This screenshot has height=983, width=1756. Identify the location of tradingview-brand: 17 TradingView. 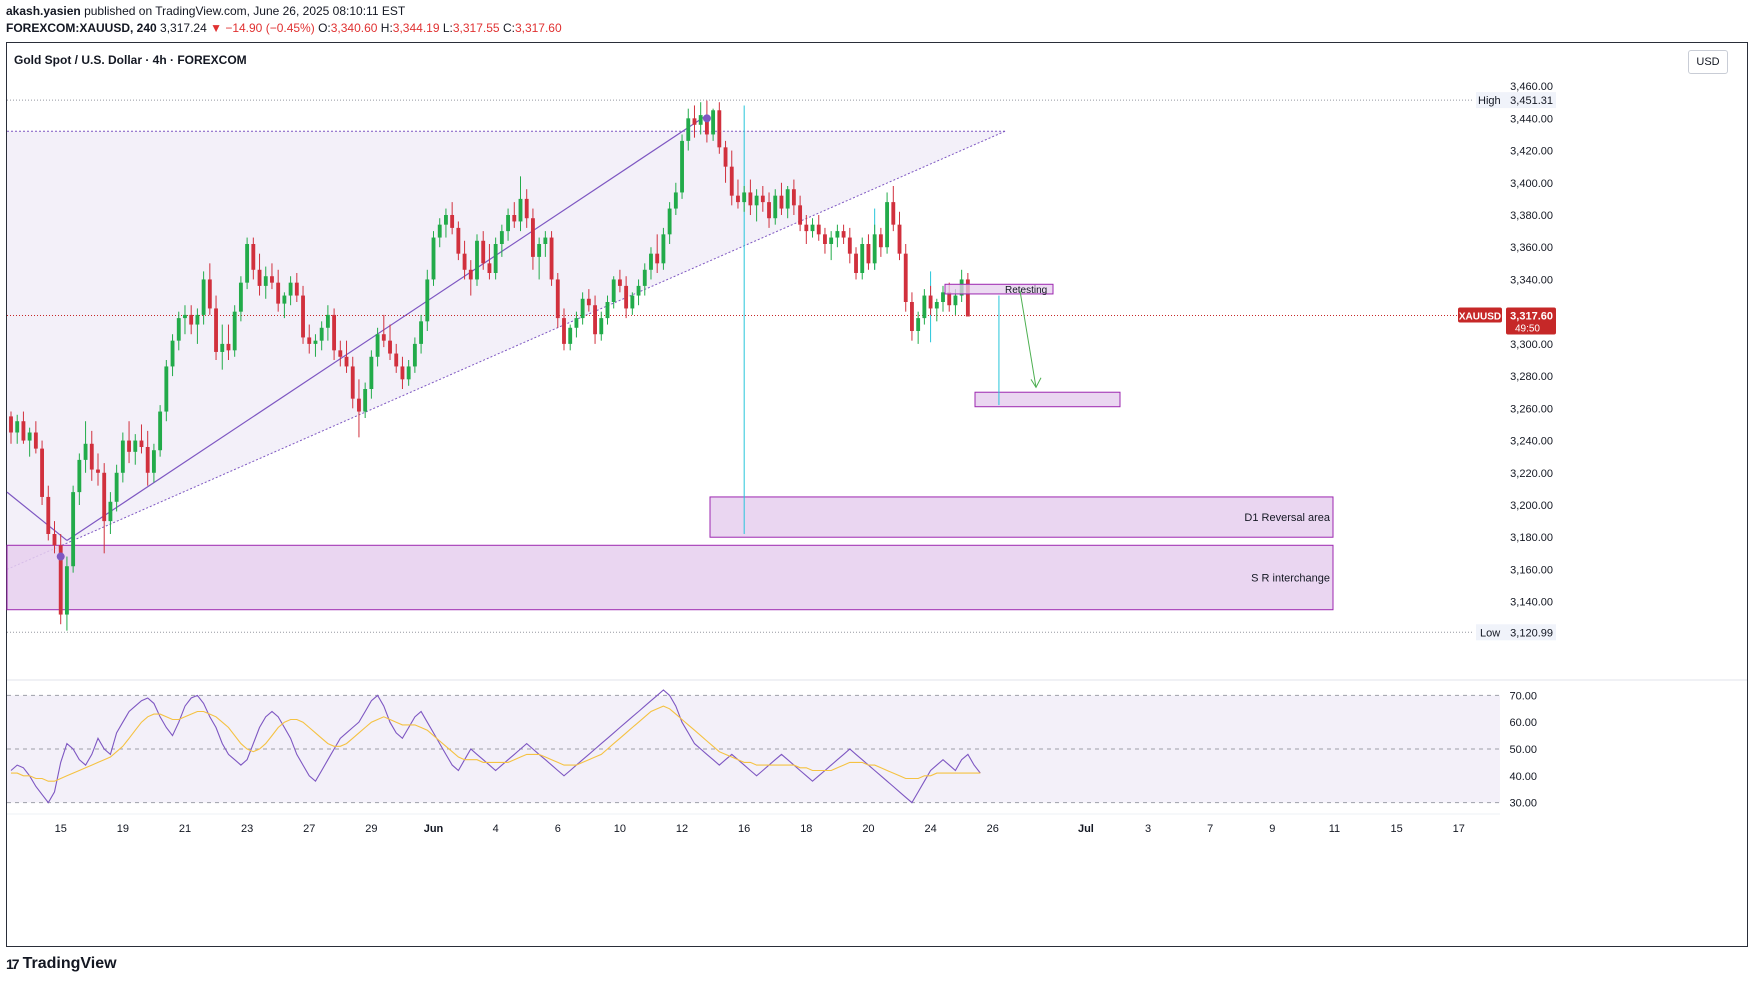
(61, 964).